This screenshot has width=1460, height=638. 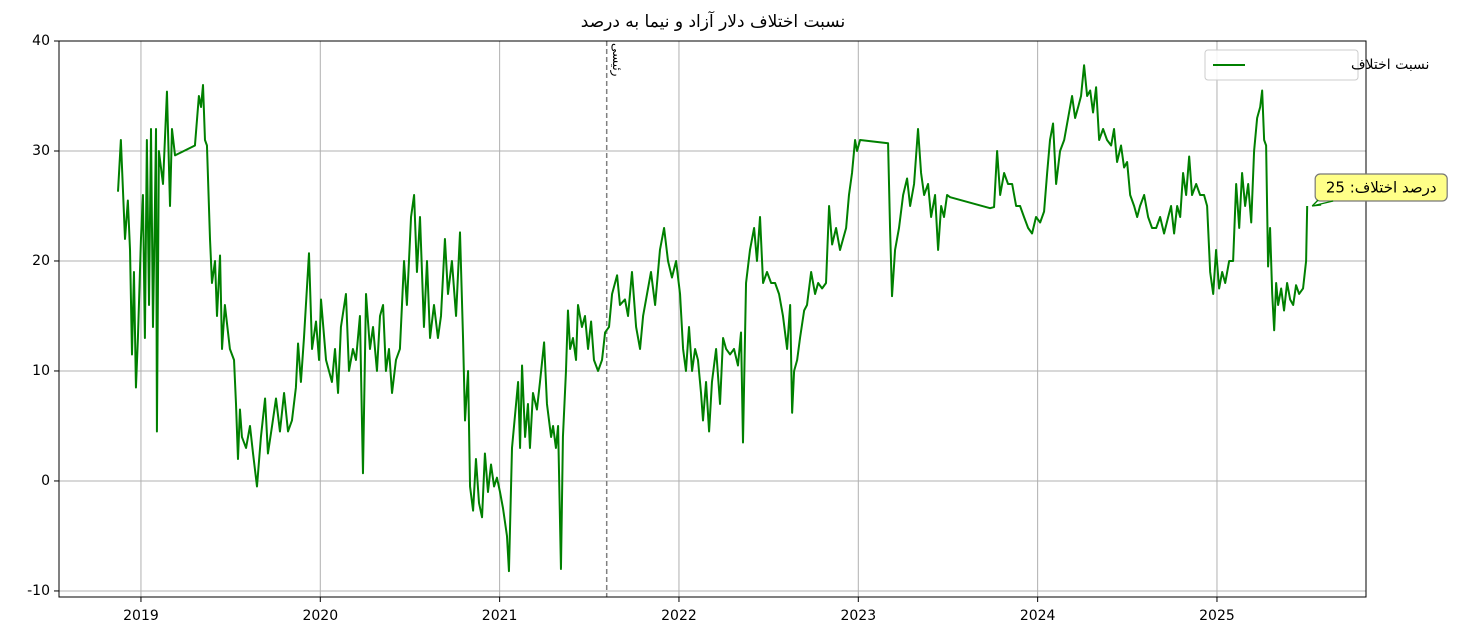 What do you see at coordinates (858, 616) in the screenshot?
I see `x-tick-label: 2023` at bounding box center [858, 616].